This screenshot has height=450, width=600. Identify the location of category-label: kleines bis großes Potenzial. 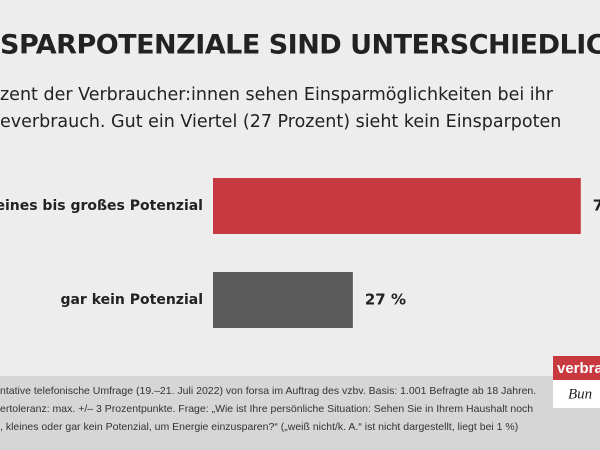
(101, 206).